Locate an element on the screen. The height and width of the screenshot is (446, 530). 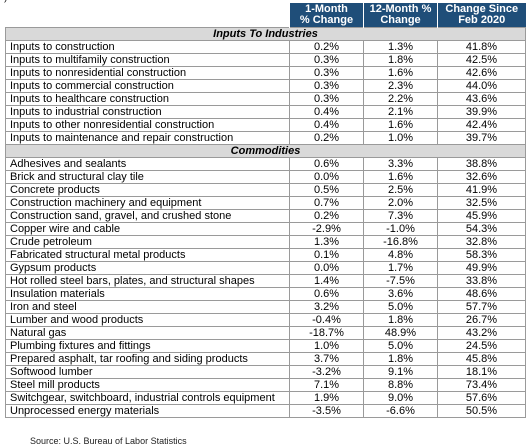
table-row: Lumber and wood products -0.4% 1.8% 26.7% is located at coordinates (265, 320).